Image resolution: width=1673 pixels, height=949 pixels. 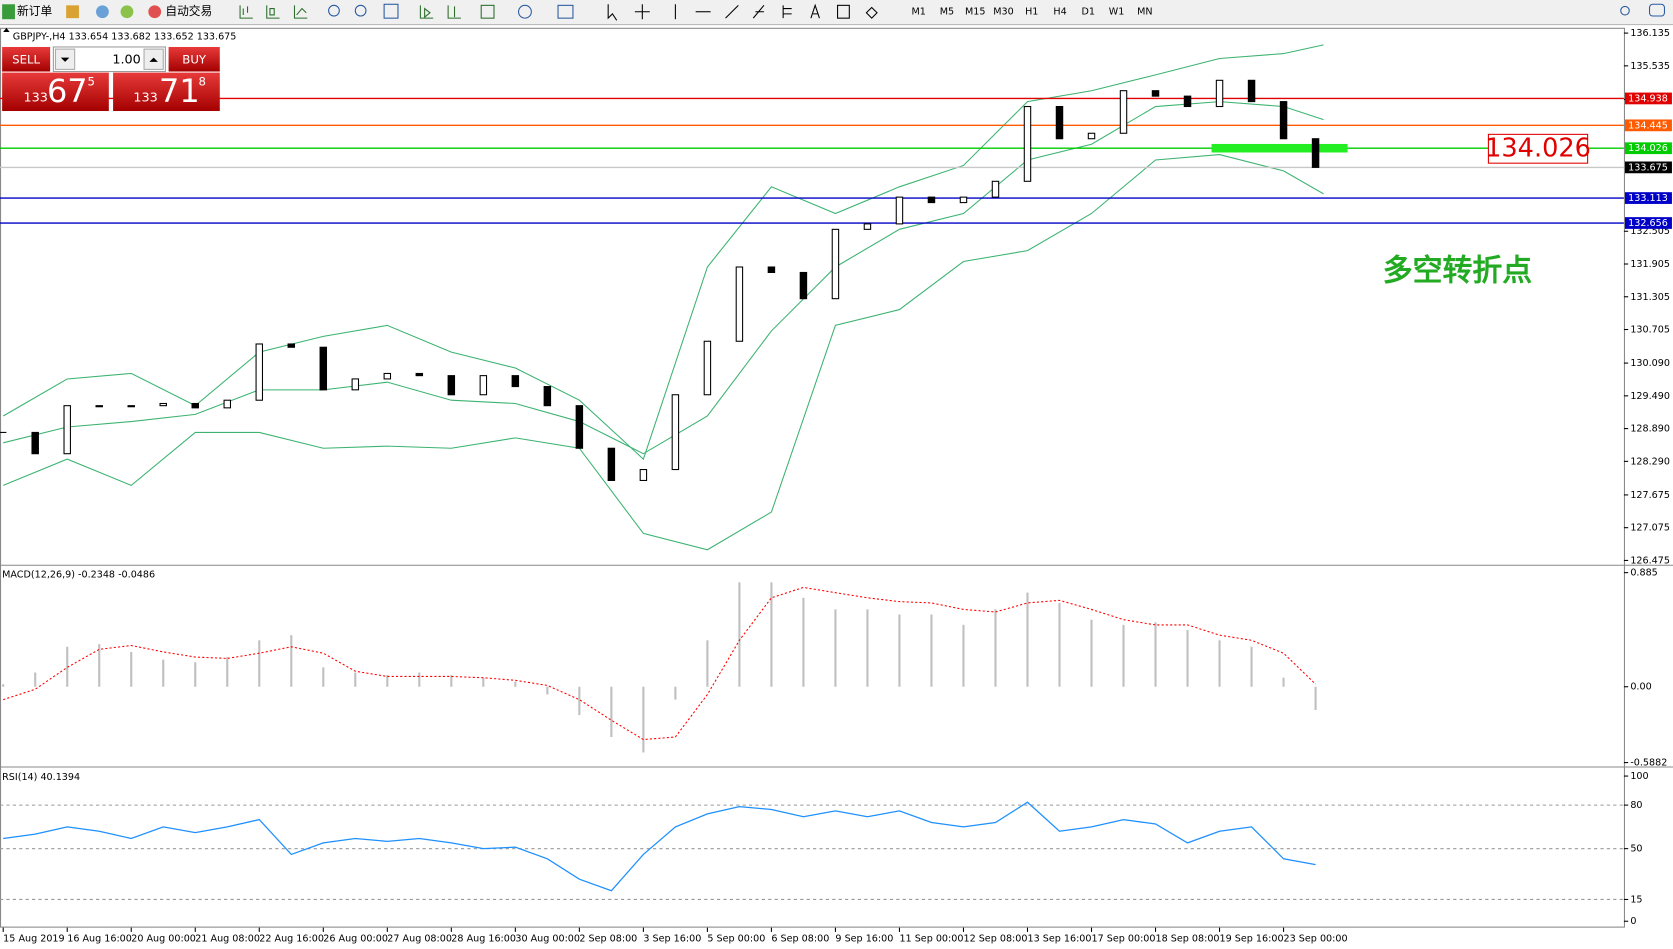 What do you see at coordinates (732, 11) in the screenshot?
I see `trendline` at bounding box center [732, 11].